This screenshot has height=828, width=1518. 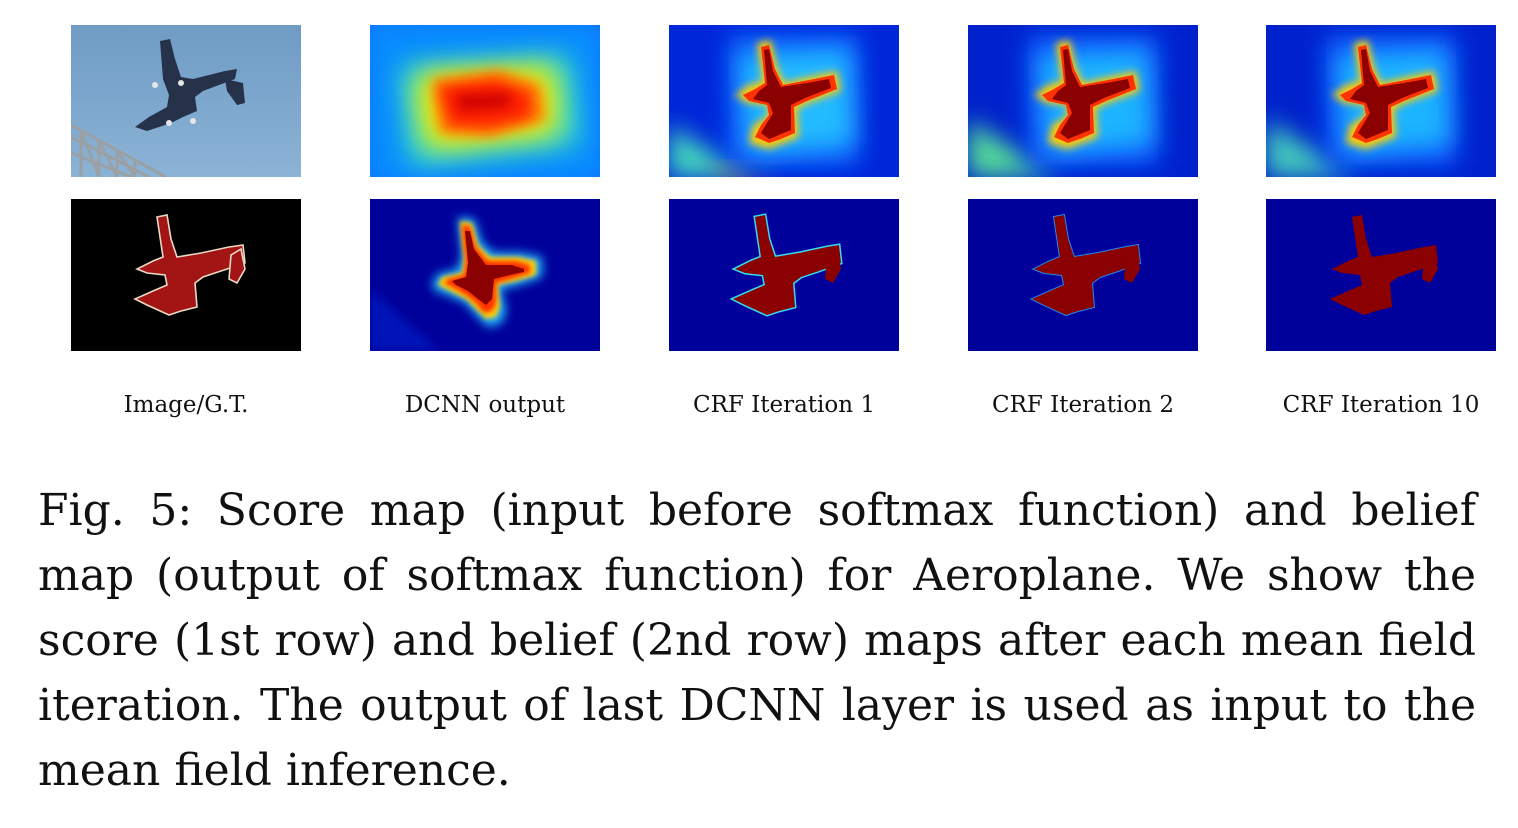 I want to click on ground-truth-panel, so click(x=186, y=275).